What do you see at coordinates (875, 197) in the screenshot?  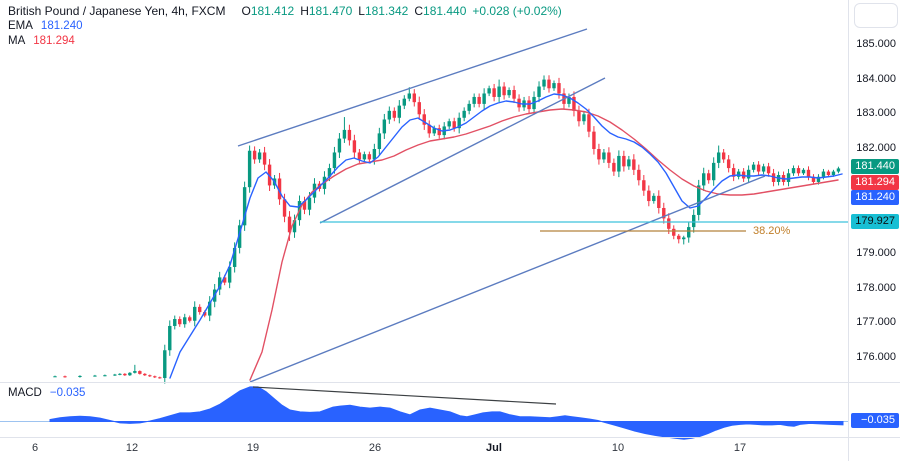 I see `ema-price-badge: 181.240` at bounding box center [875, 197].